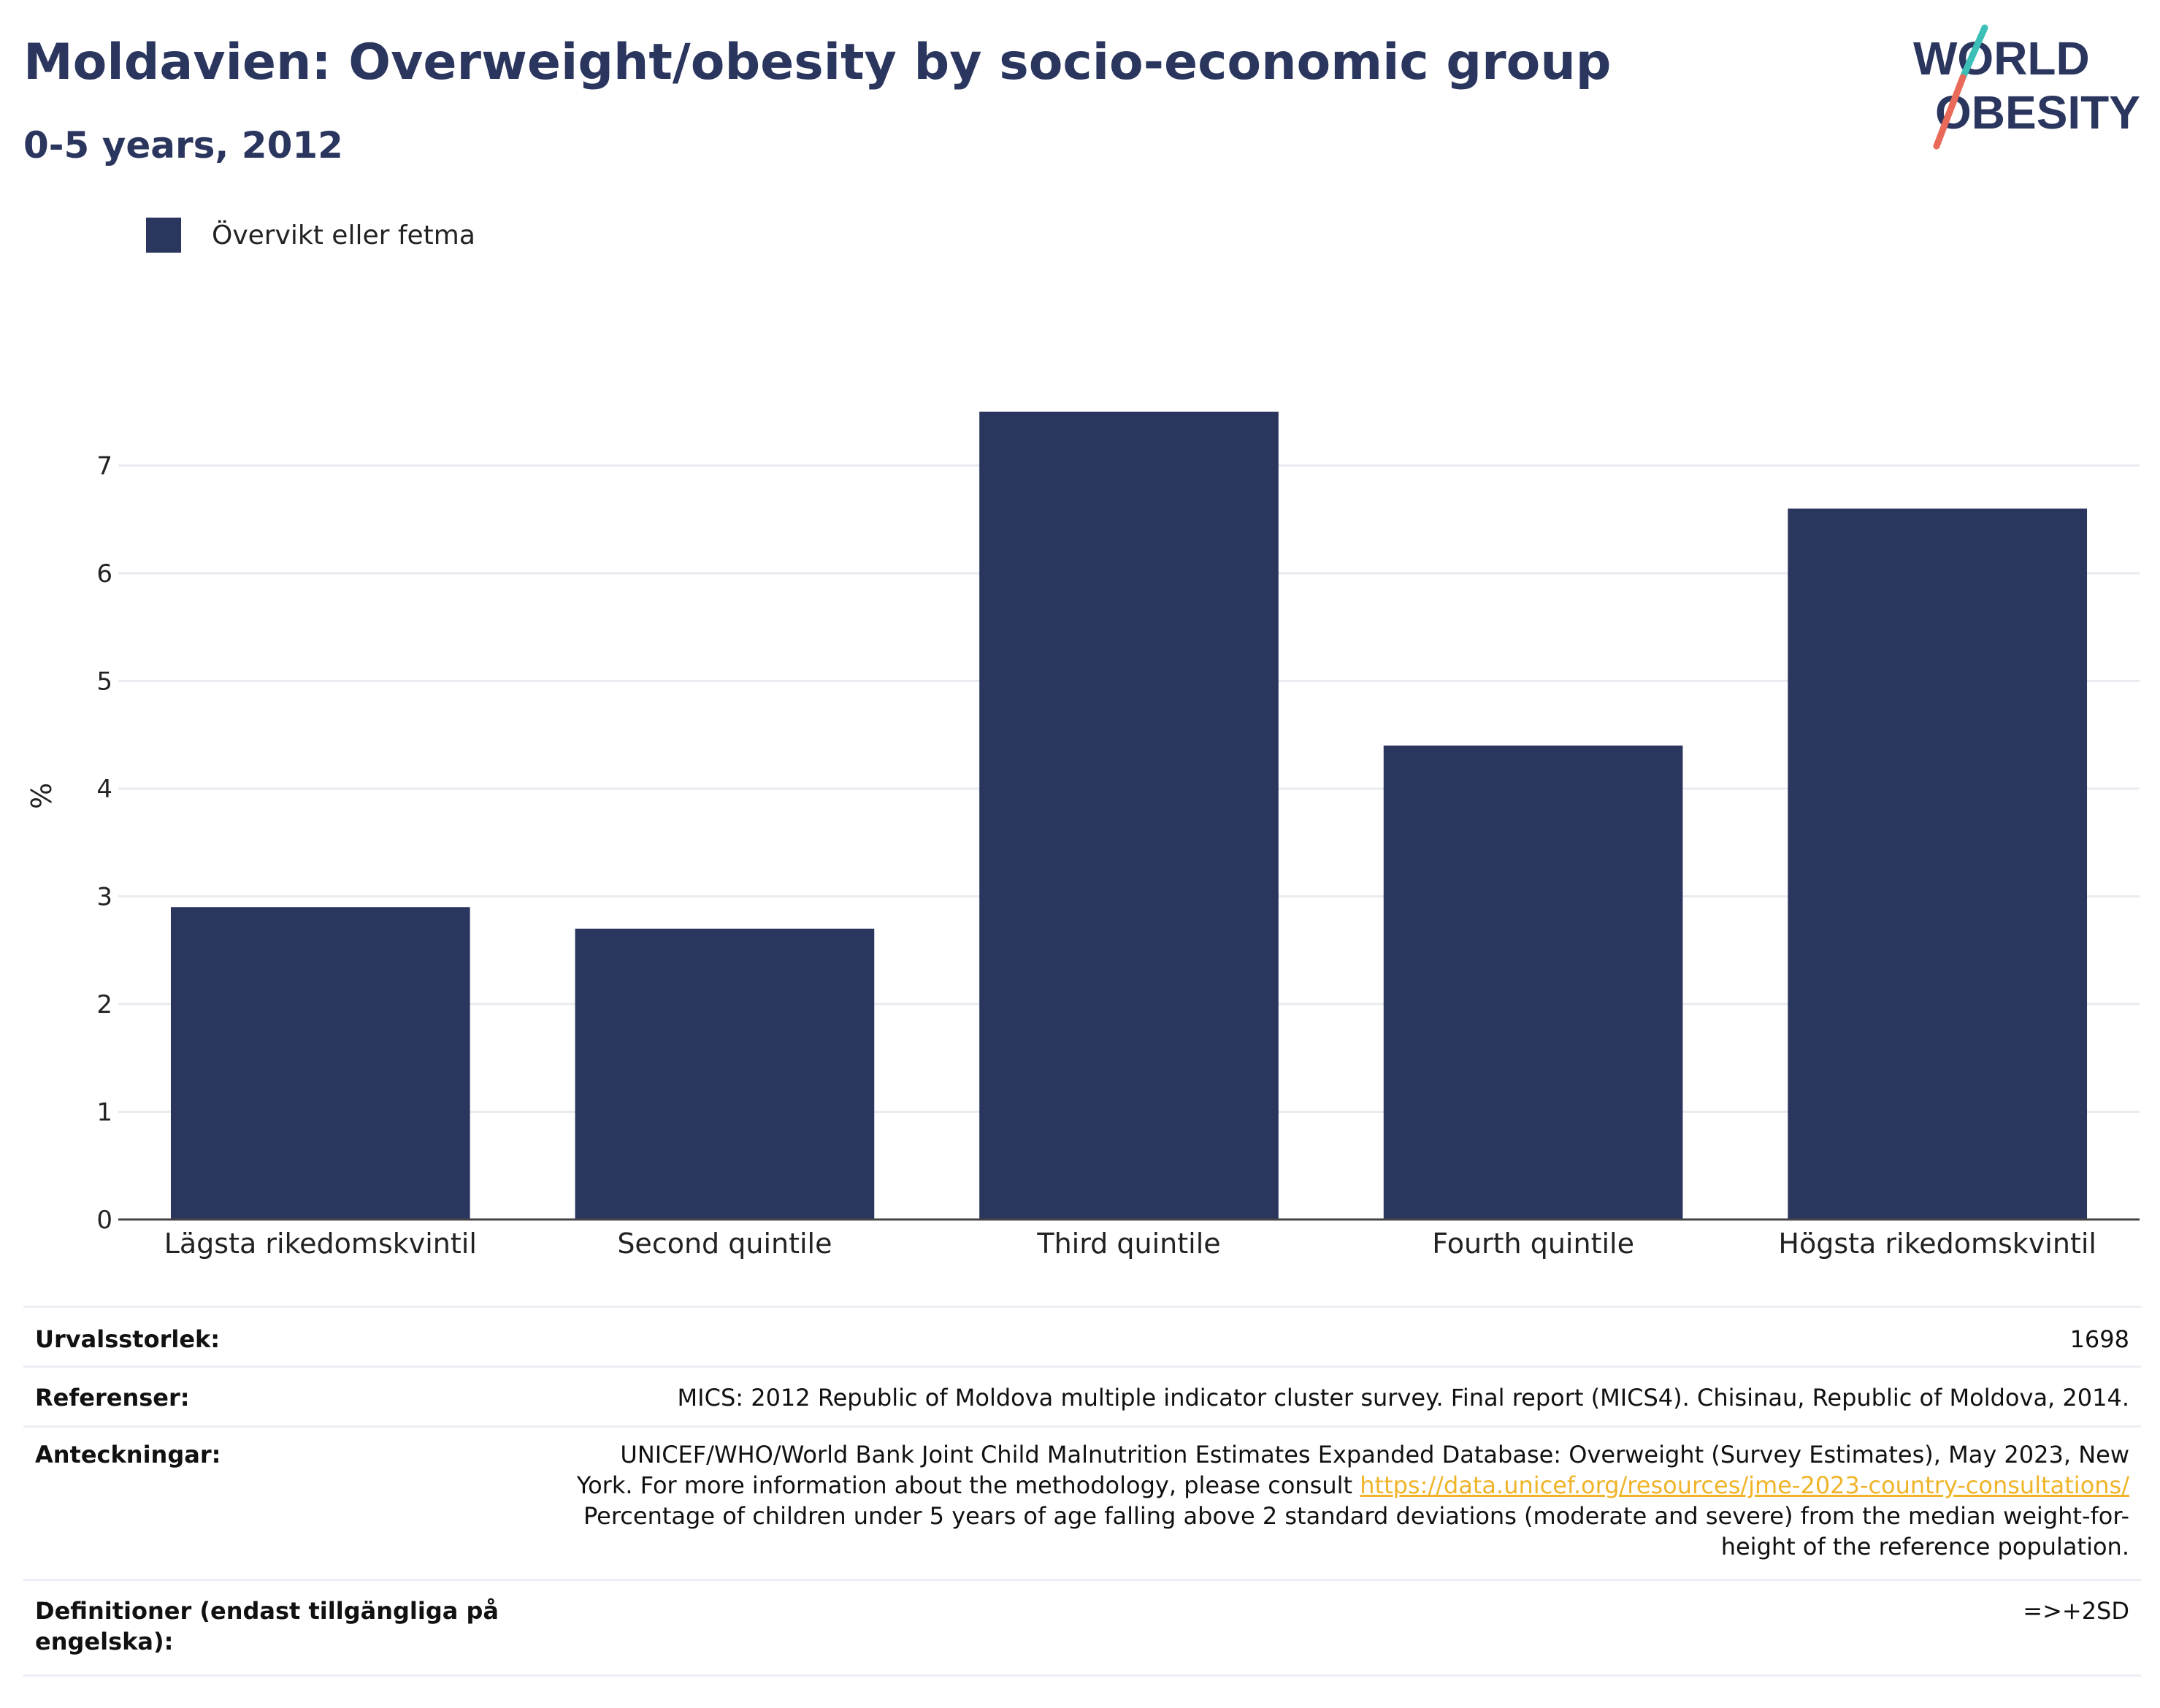  Describe the element at coordinates (128, 1339) in the screenshot. I see `sample-size-label: Urvalsstorlek:` at that location.